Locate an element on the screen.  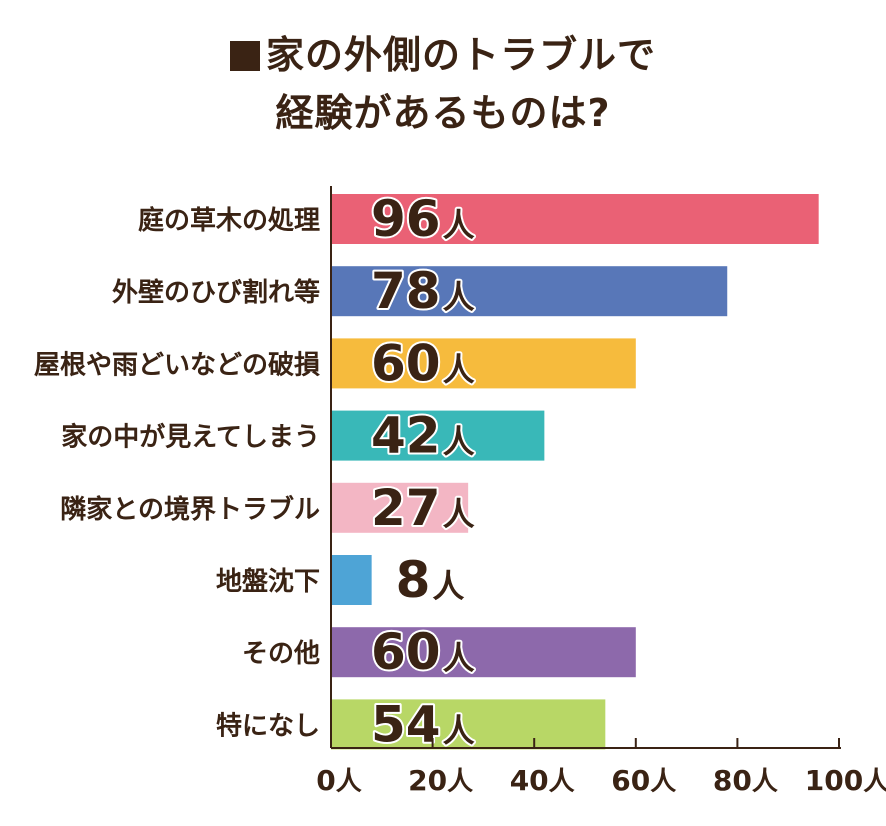
x-tick-label-3: 40人 is located at coordinates (542, 780).